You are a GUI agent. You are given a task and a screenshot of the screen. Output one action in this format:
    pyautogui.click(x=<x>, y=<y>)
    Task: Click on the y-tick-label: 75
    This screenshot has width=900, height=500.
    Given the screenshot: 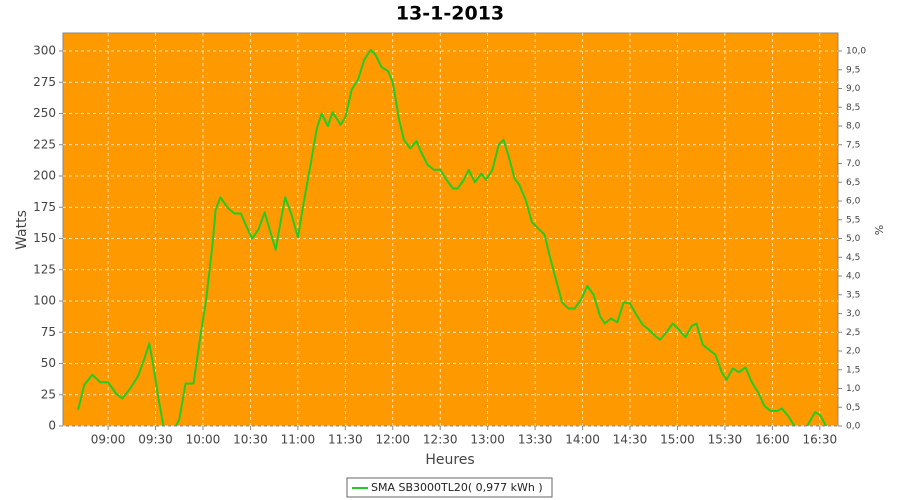 What is the action you would take?
    pyautogui.click(x=48, y=332)
    